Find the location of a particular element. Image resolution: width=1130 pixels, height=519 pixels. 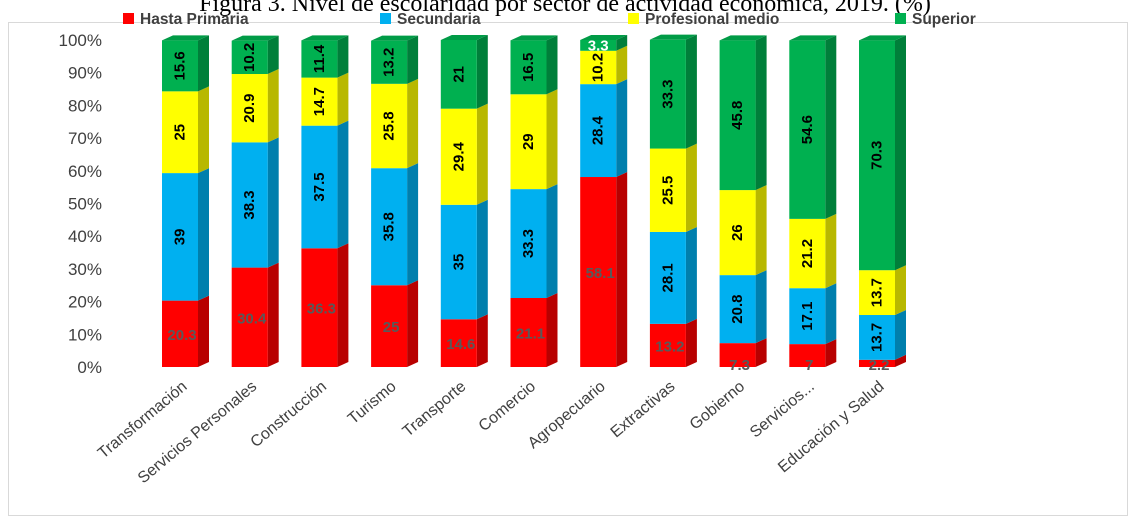

value-label: 7 is located at coordinates (809, 365).